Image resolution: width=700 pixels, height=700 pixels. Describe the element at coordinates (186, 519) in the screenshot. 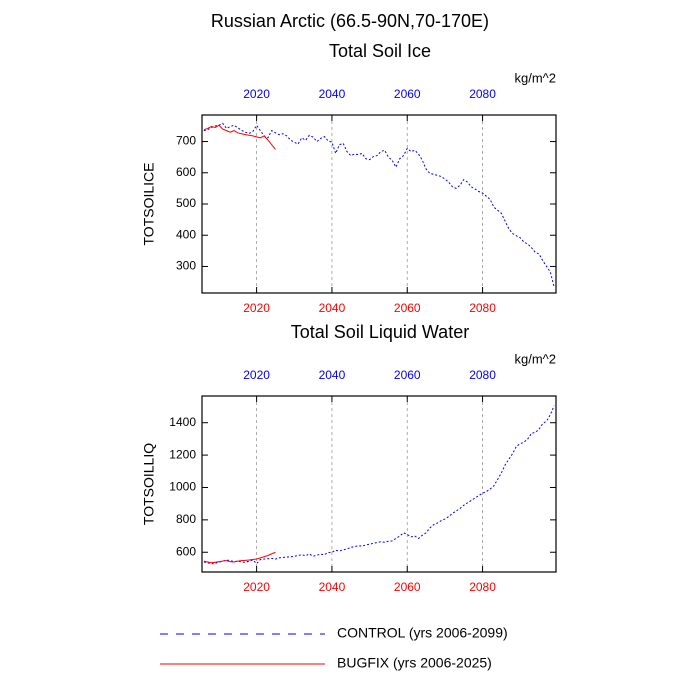

I see `y-tick-label: 800` at that location.